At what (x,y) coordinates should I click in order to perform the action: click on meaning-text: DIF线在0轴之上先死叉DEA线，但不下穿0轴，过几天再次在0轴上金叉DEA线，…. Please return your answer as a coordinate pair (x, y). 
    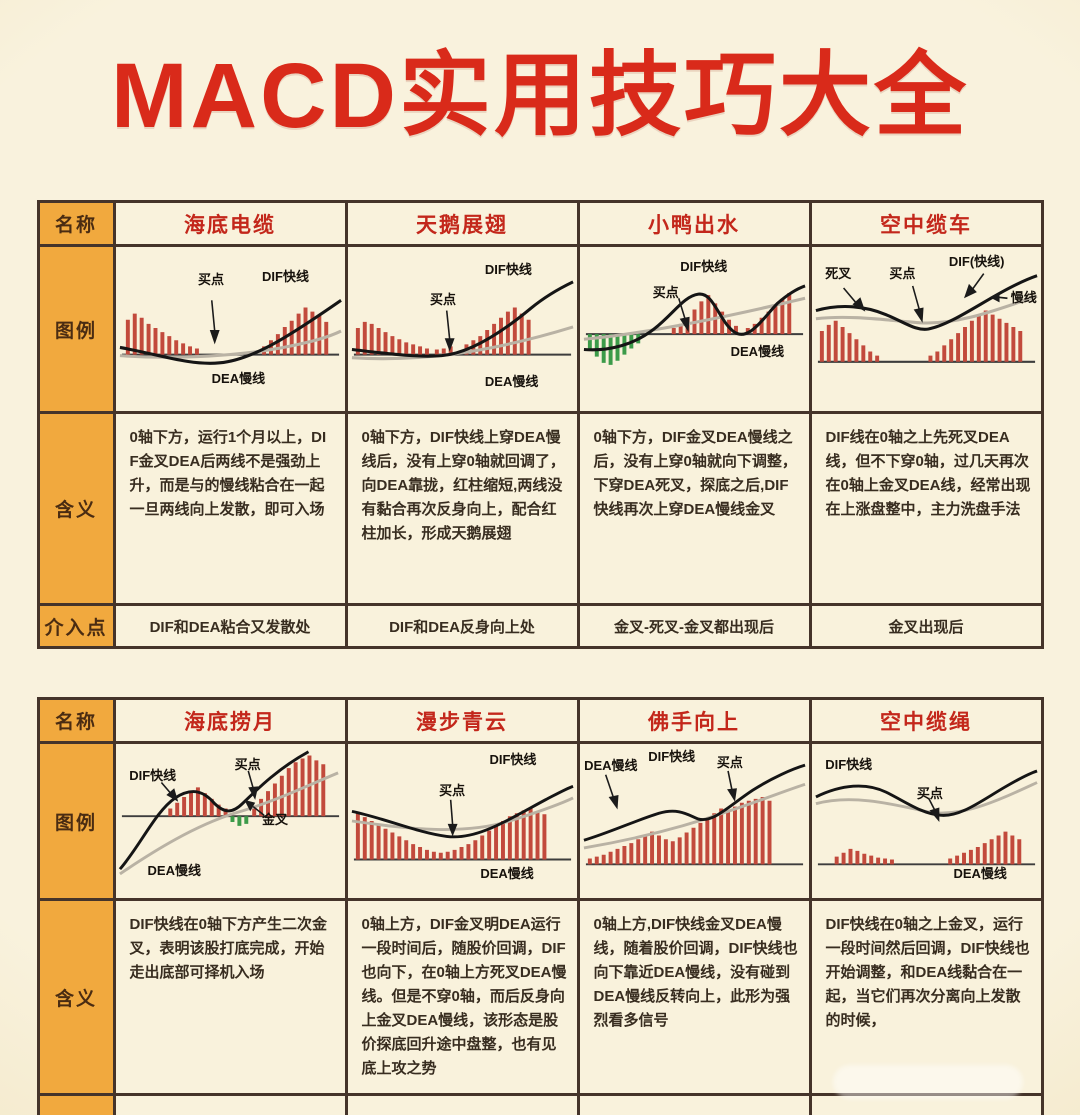
    Looking at the image, I should click on (926, 509).